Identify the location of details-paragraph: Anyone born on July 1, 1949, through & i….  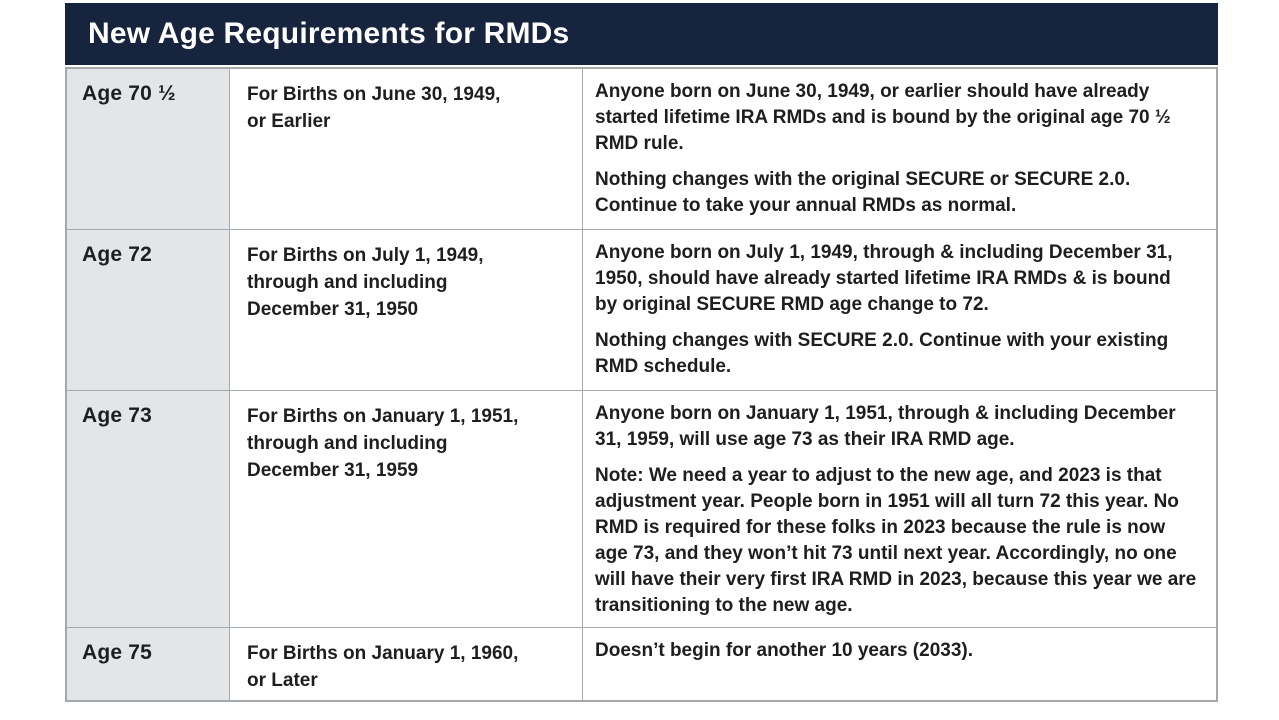
(884, 278).